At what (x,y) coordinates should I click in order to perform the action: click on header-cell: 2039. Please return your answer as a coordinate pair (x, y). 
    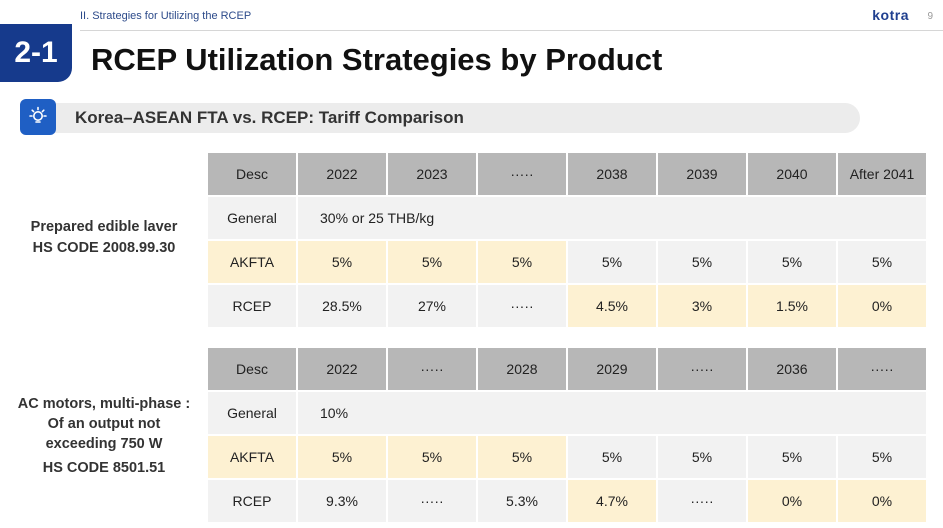
    Looking at the image, I should click on (702, 174).